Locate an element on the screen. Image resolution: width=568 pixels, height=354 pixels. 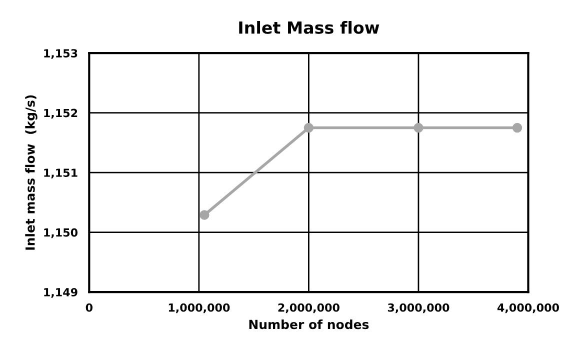
x-tick-label: 3,000,000 is located at coordinates (419, 308).